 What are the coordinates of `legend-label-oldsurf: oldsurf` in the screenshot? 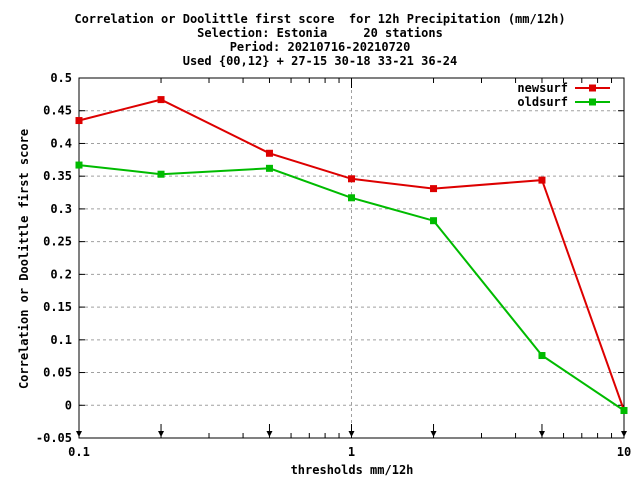 It's located at (542, 102).